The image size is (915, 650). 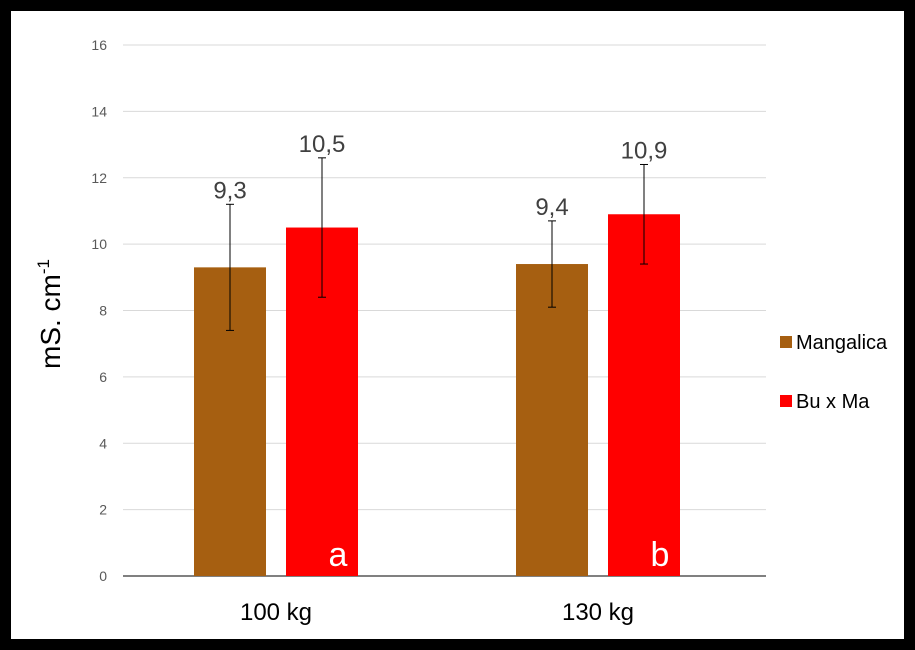 I want to click on y-tick-label: 0, so click(x=103, y=576).